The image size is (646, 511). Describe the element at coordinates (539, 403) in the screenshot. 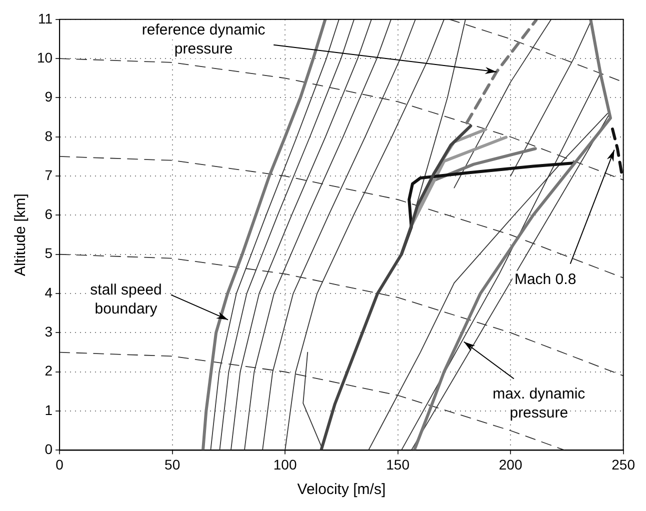

I see `annotation: max. dynamic pressure` at that location.